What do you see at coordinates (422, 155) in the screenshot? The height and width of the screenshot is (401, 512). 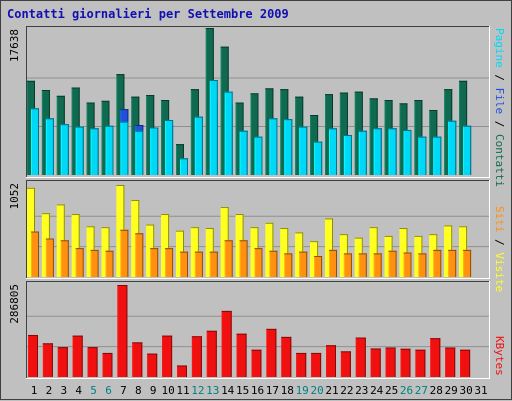 I see `bar-pagine-27-body` at bounding box center [422, 155].